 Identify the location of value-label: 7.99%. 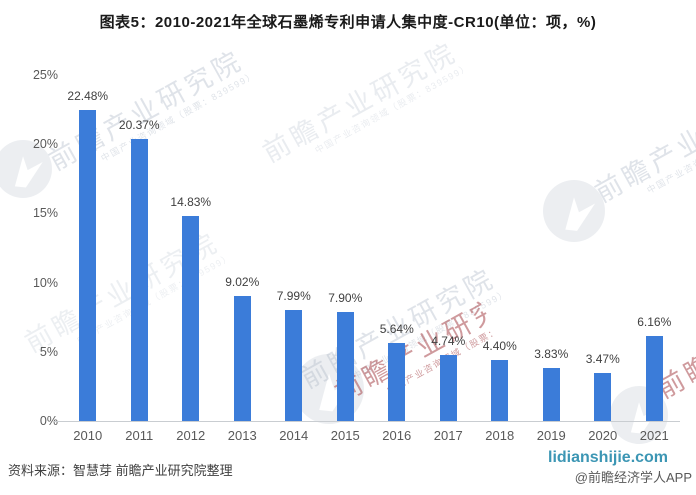
(293, 296).